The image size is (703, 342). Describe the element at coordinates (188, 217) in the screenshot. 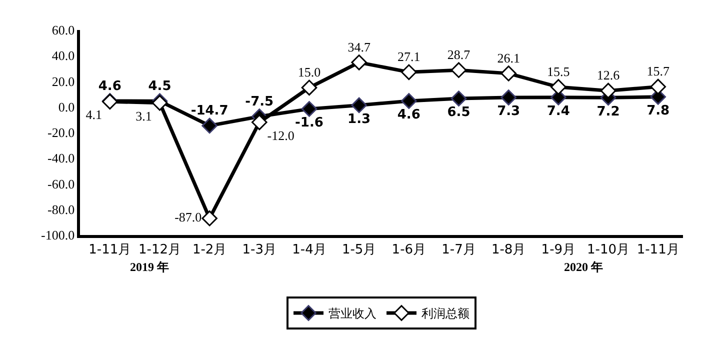

I see `data-label: -87.0` at that location.